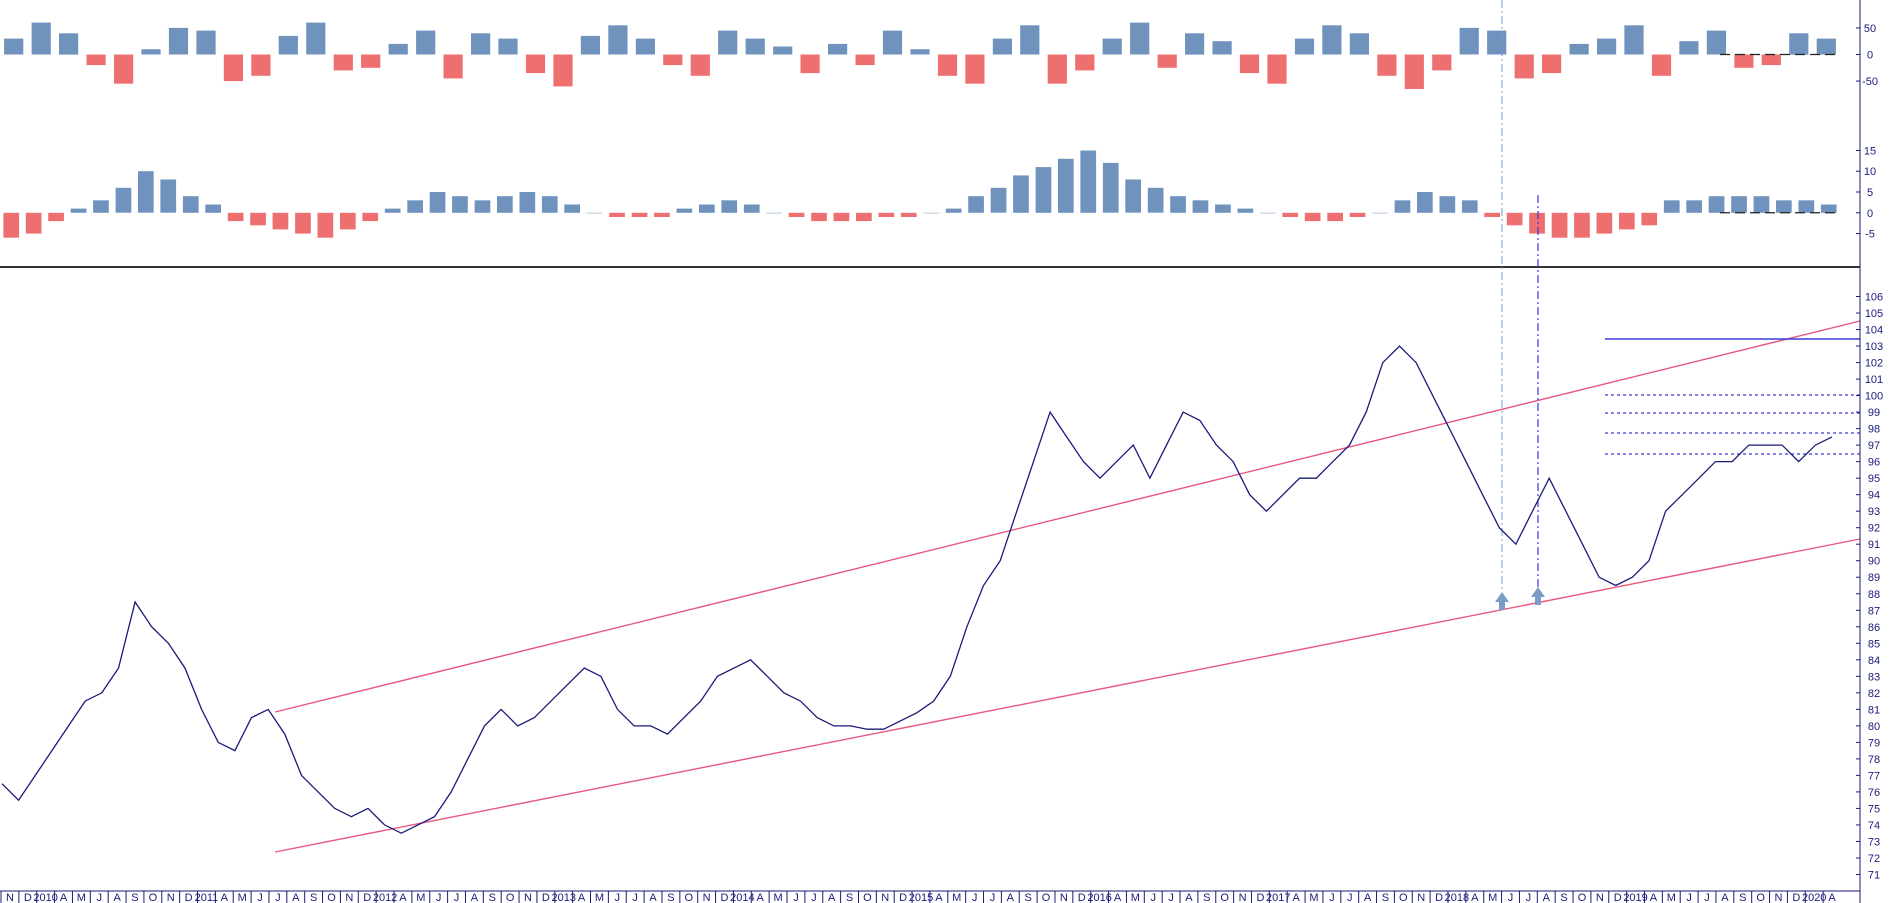 The width and height of the screenshot is (1890, 903). I want to click on price-tick-label: 92, so click(1874, 529).